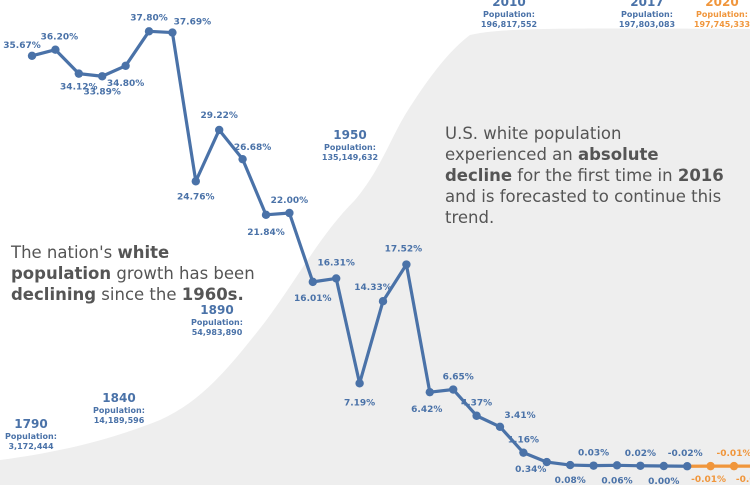  Describe the element at coordinates (523, 441) in the screenshot. I see `data-label: 1.16%` at that location.